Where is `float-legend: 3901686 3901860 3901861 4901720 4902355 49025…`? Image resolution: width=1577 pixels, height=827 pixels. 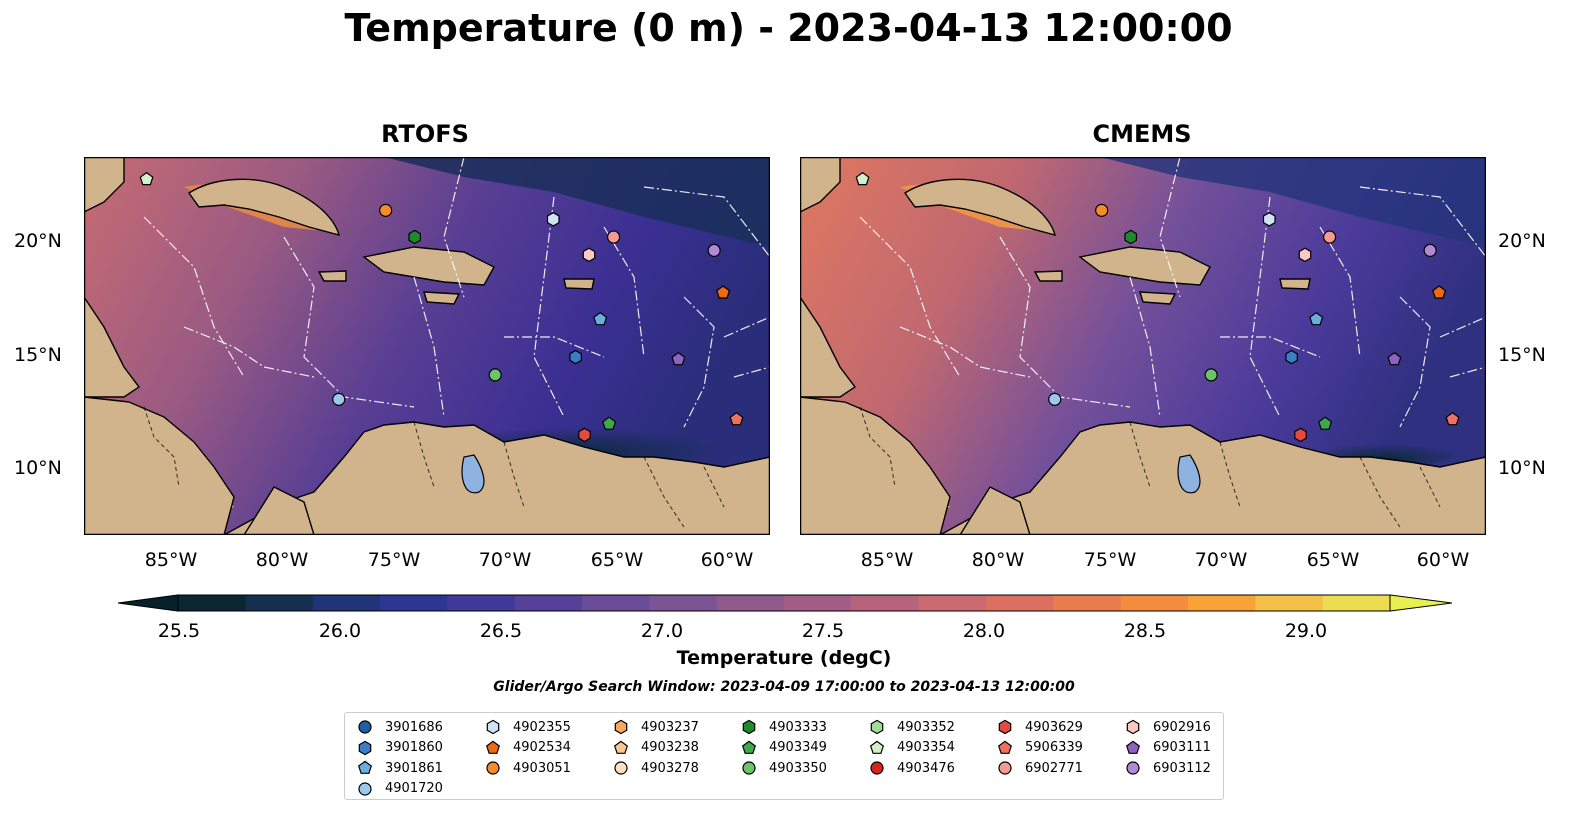 float-legend: 3901686 3901860 3901861 4901720 4902355 49025… is located at coordinates (784, 756).